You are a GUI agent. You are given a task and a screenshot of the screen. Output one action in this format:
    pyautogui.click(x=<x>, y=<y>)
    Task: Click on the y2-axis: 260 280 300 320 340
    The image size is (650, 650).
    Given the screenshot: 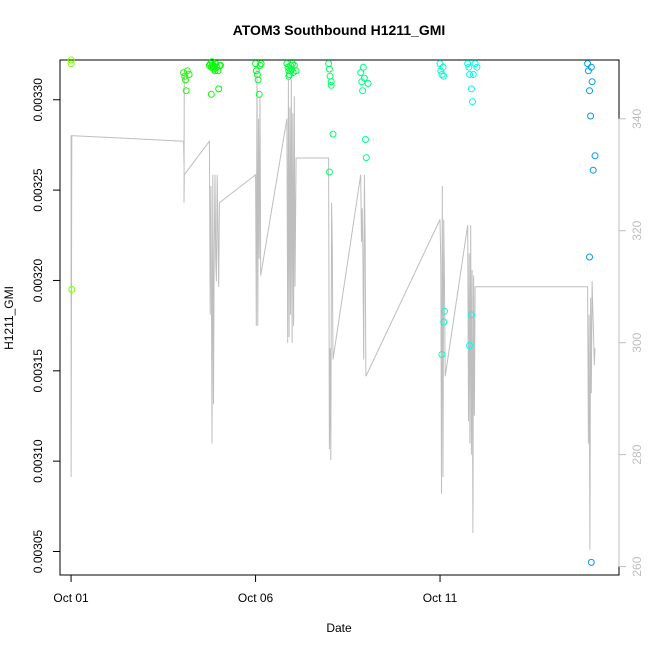 What is the action you would take?
    pyautogui.click(x=631, y=342)
    